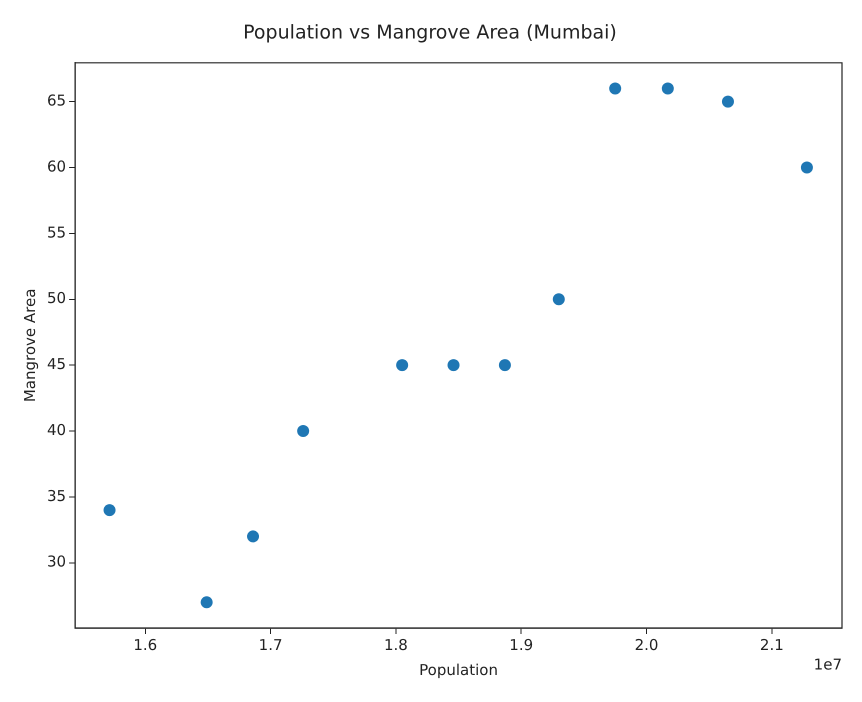  Describe the element at coordinates (828, 664) in the screenshot. I see `text: 1e7` at that location.